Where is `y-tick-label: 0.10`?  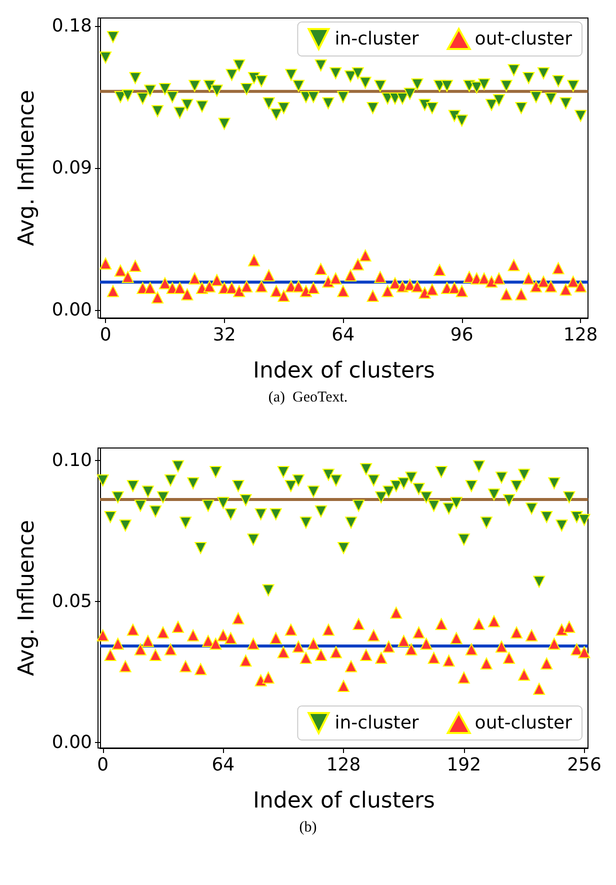 y-tick-label: 0.10 is located at coordinates (72, 461).